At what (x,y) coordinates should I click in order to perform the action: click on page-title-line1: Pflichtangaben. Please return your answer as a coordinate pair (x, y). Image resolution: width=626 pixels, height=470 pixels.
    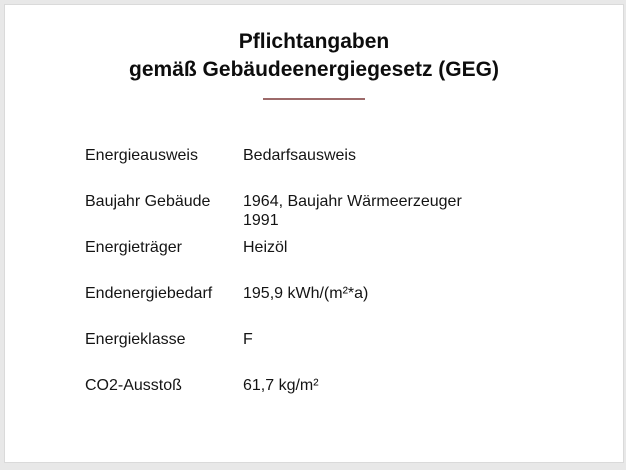
    Looking at the image, I should click on (314, 41).